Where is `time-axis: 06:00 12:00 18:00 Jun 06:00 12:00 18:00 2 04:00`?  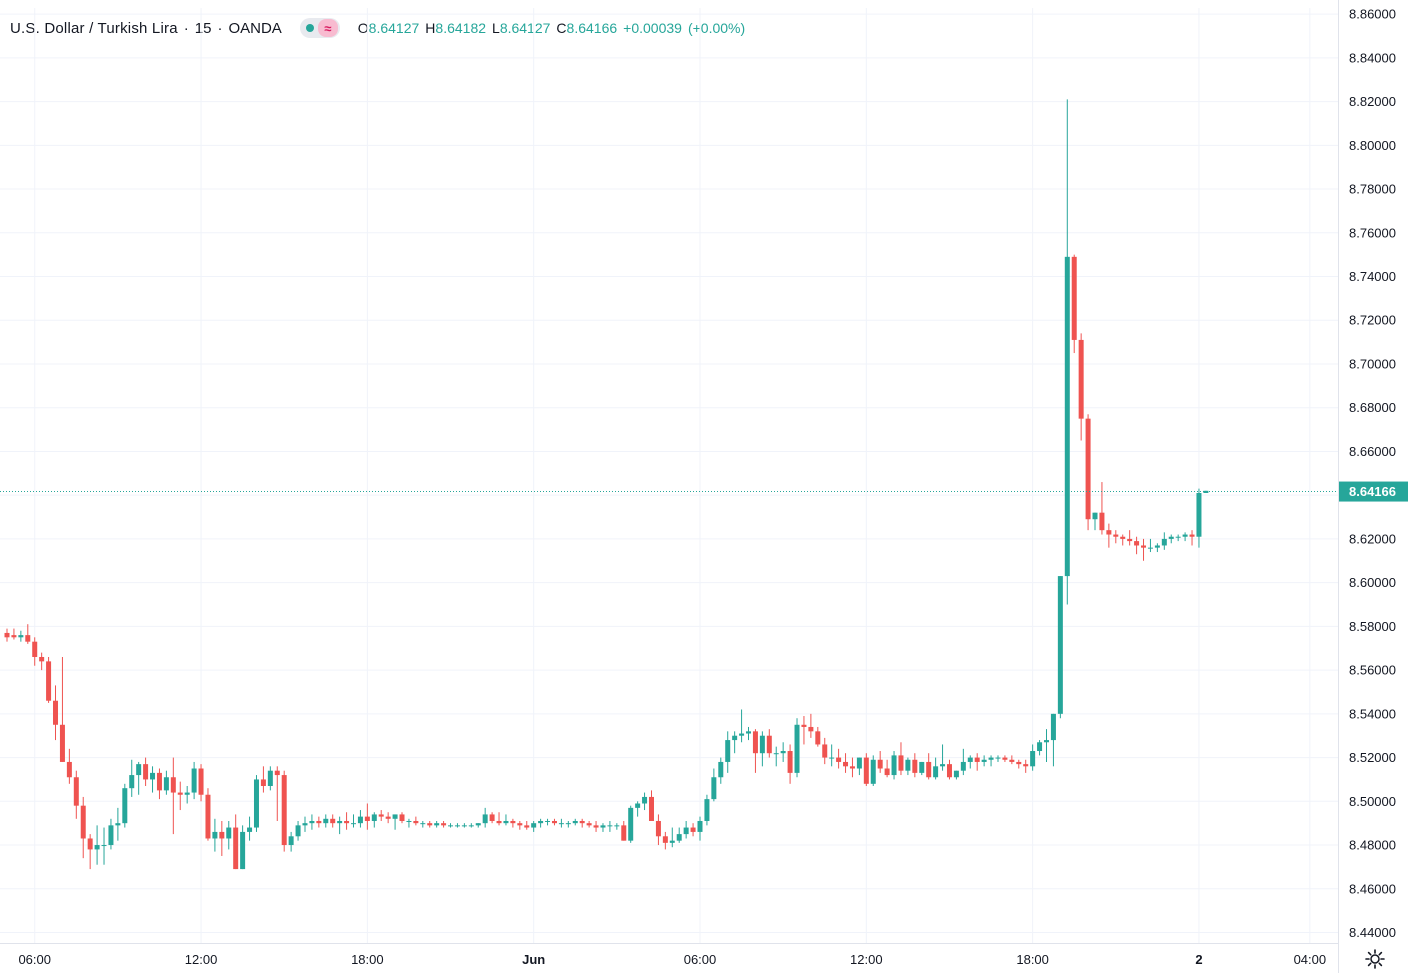
time-axis: 06:00 12:00 18:00 Jun 06:00 12:00 18:00 2 04:00 is located at coordinates (669, 955).